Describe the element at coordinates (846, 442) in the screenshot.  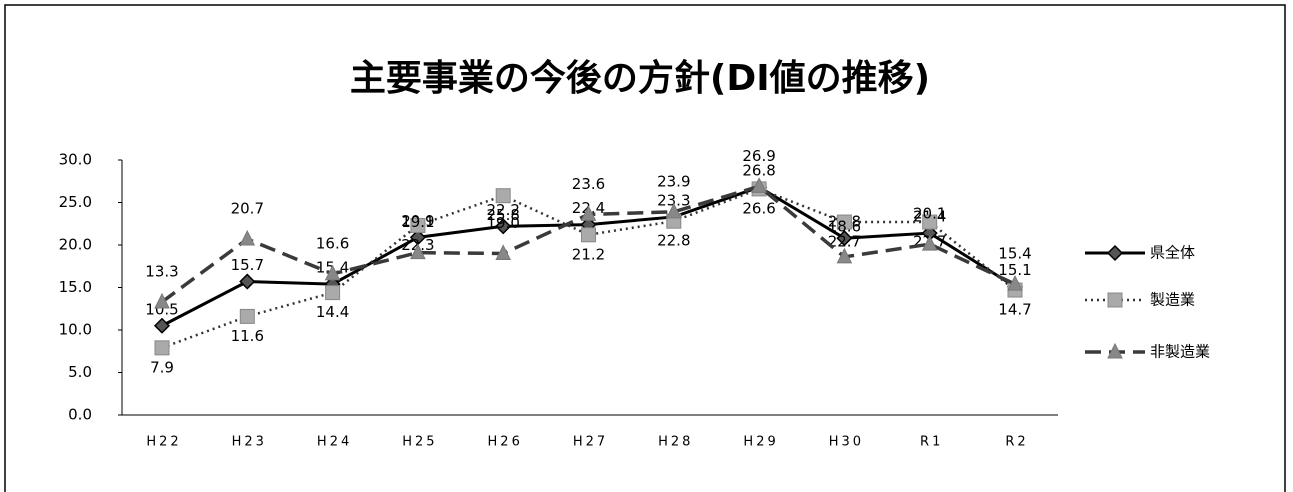
I see `x-tick-label: H30` at that location.